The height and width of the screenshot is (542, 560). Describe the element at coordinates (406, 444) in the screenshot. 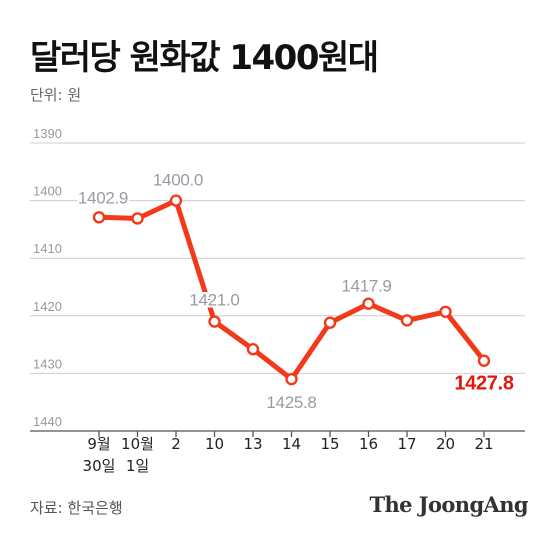

I see `x-tick-label: 17` at that location.